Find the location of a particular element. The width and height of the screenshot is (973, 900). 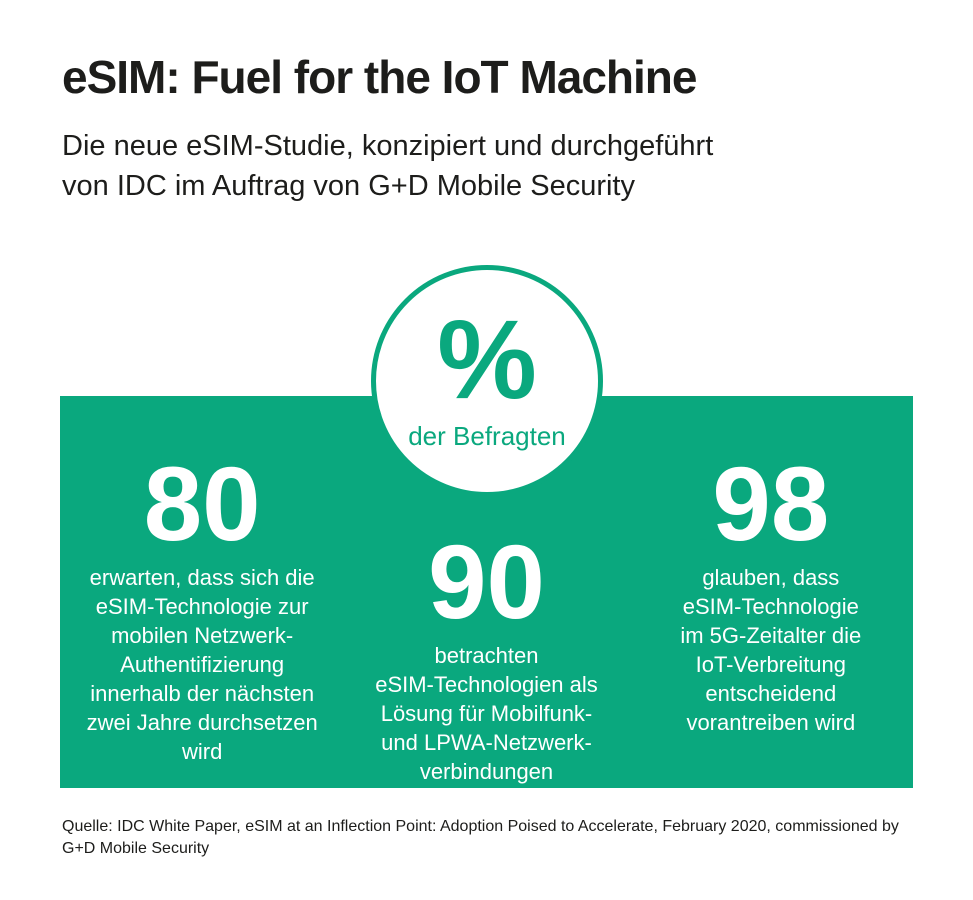

stat-value: 90 is located at coordinates (486, 582).